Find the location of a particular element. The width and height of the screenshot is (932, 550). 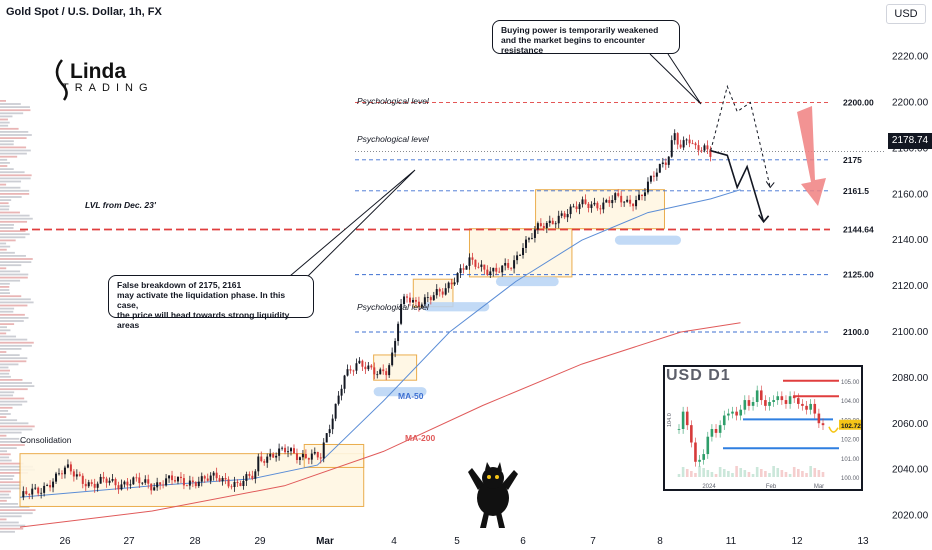

y-tick-label: 2020.00 is located at coordinates (910, 516).